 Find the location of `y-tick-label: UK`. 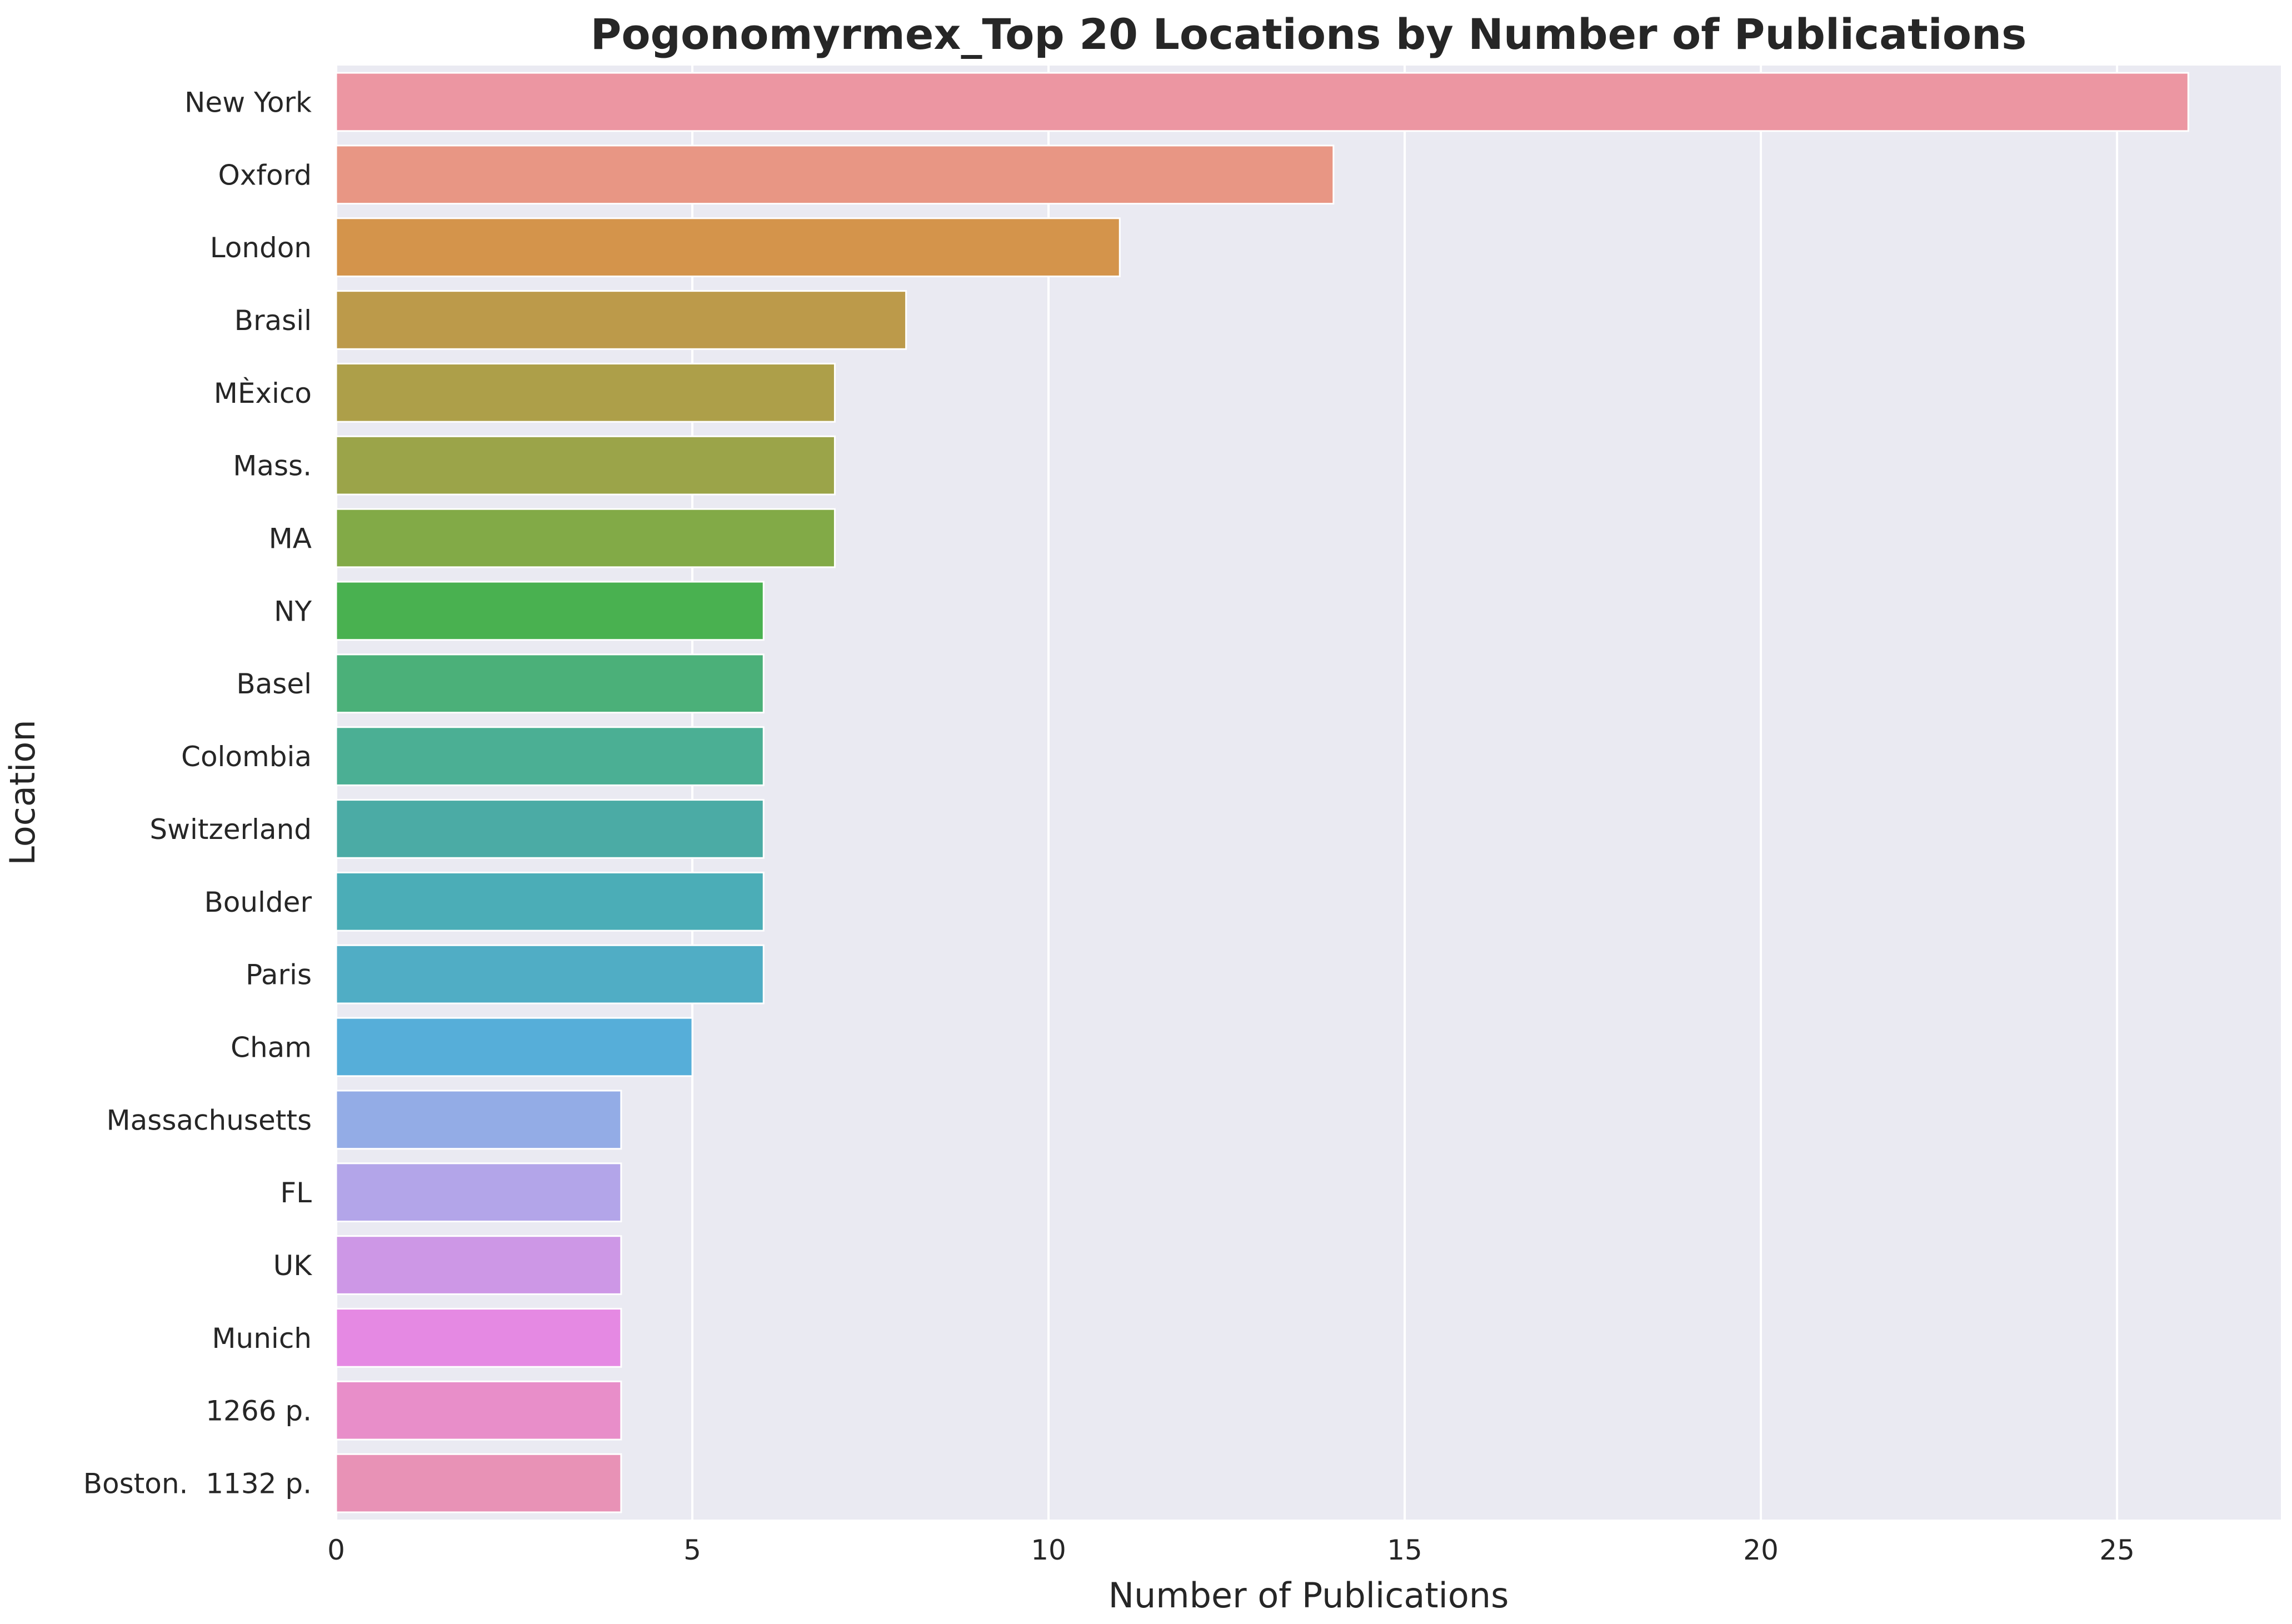

y-tick-label: UK is located at coordinates (293, 1266).